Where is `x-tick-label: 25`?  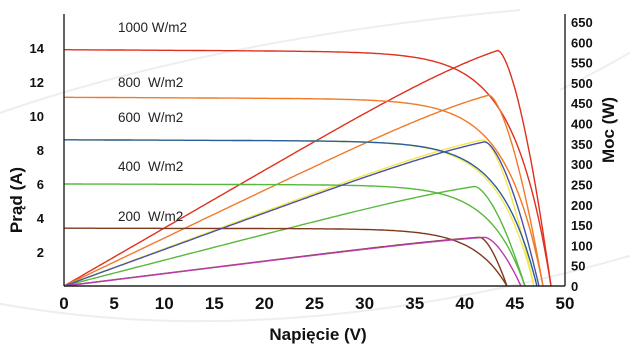
x-tick-label: 25 is located at coordinates (314, 303).